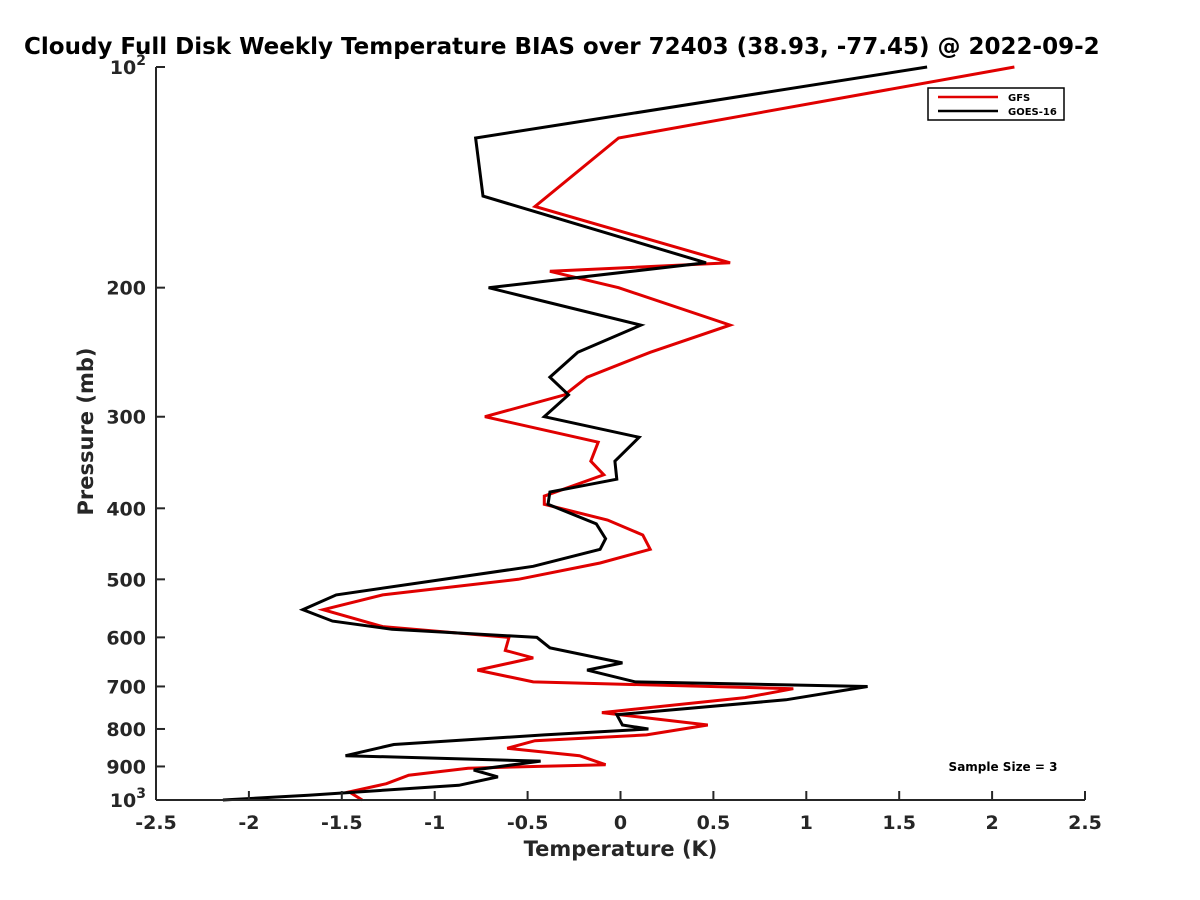  What do you see at coordinates (126, 580) in the screenshot?
I see `y-tick-label: 500` at bounding box center [126, 580].